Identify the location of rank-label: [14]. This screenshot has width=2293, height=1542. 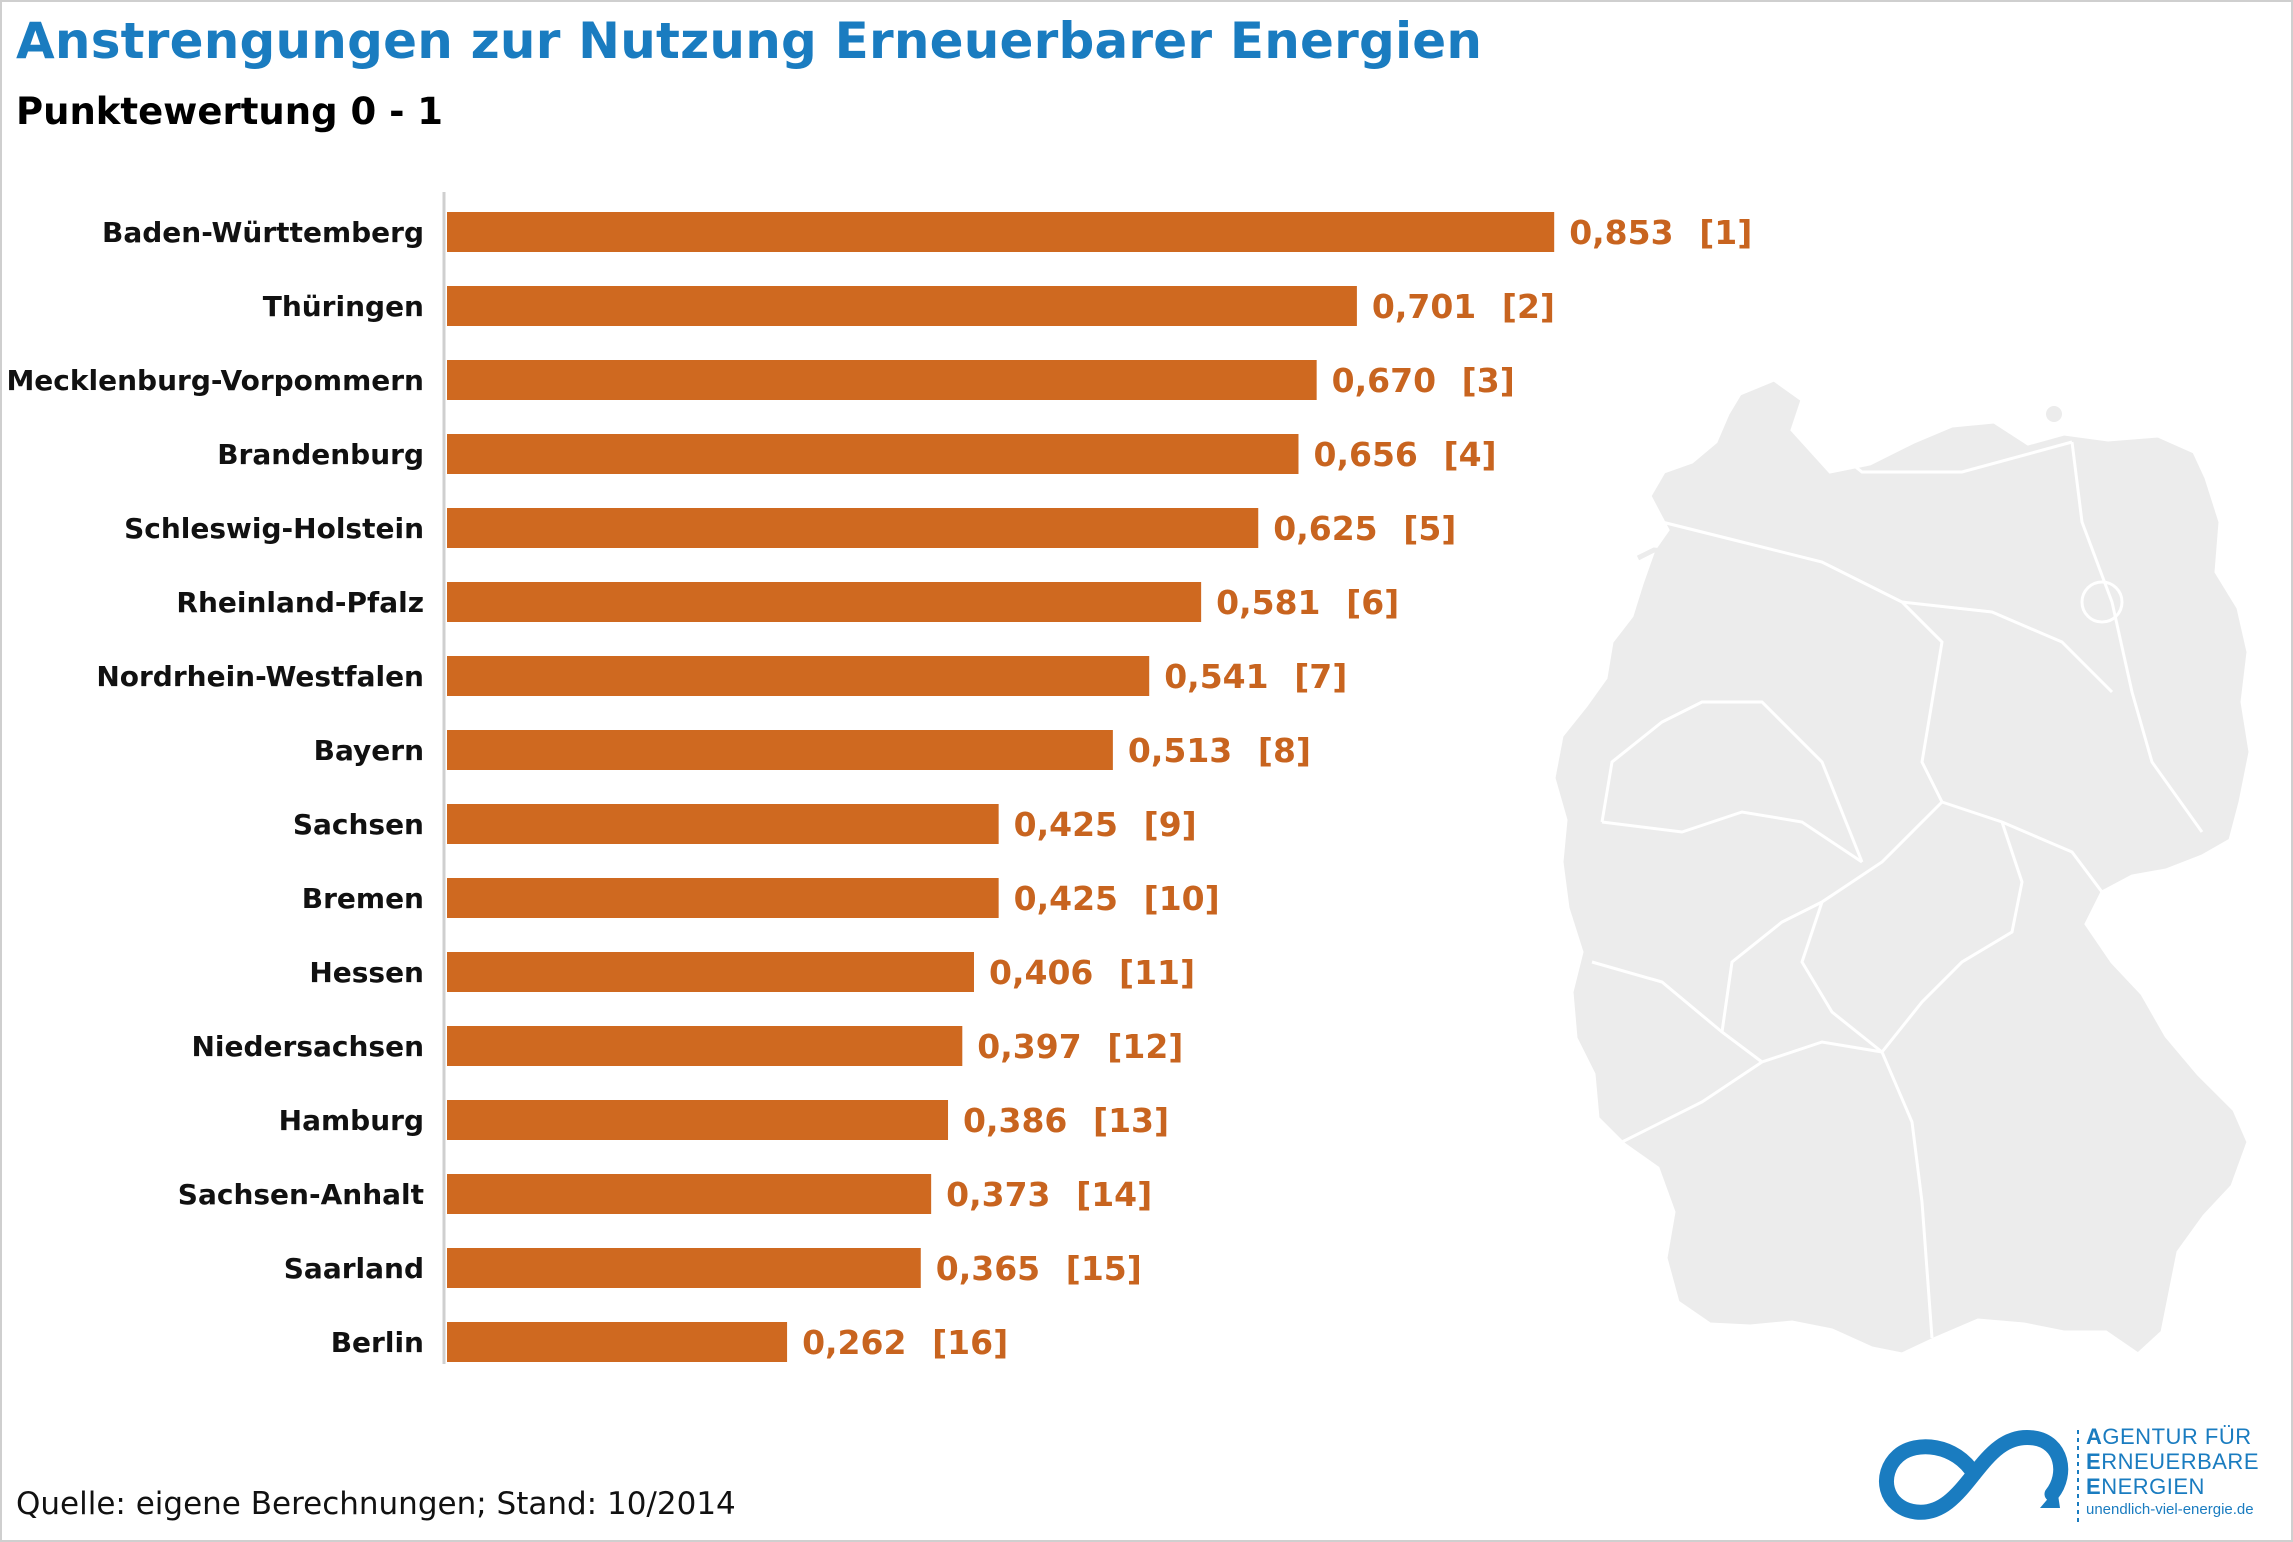
(1114, 1194).